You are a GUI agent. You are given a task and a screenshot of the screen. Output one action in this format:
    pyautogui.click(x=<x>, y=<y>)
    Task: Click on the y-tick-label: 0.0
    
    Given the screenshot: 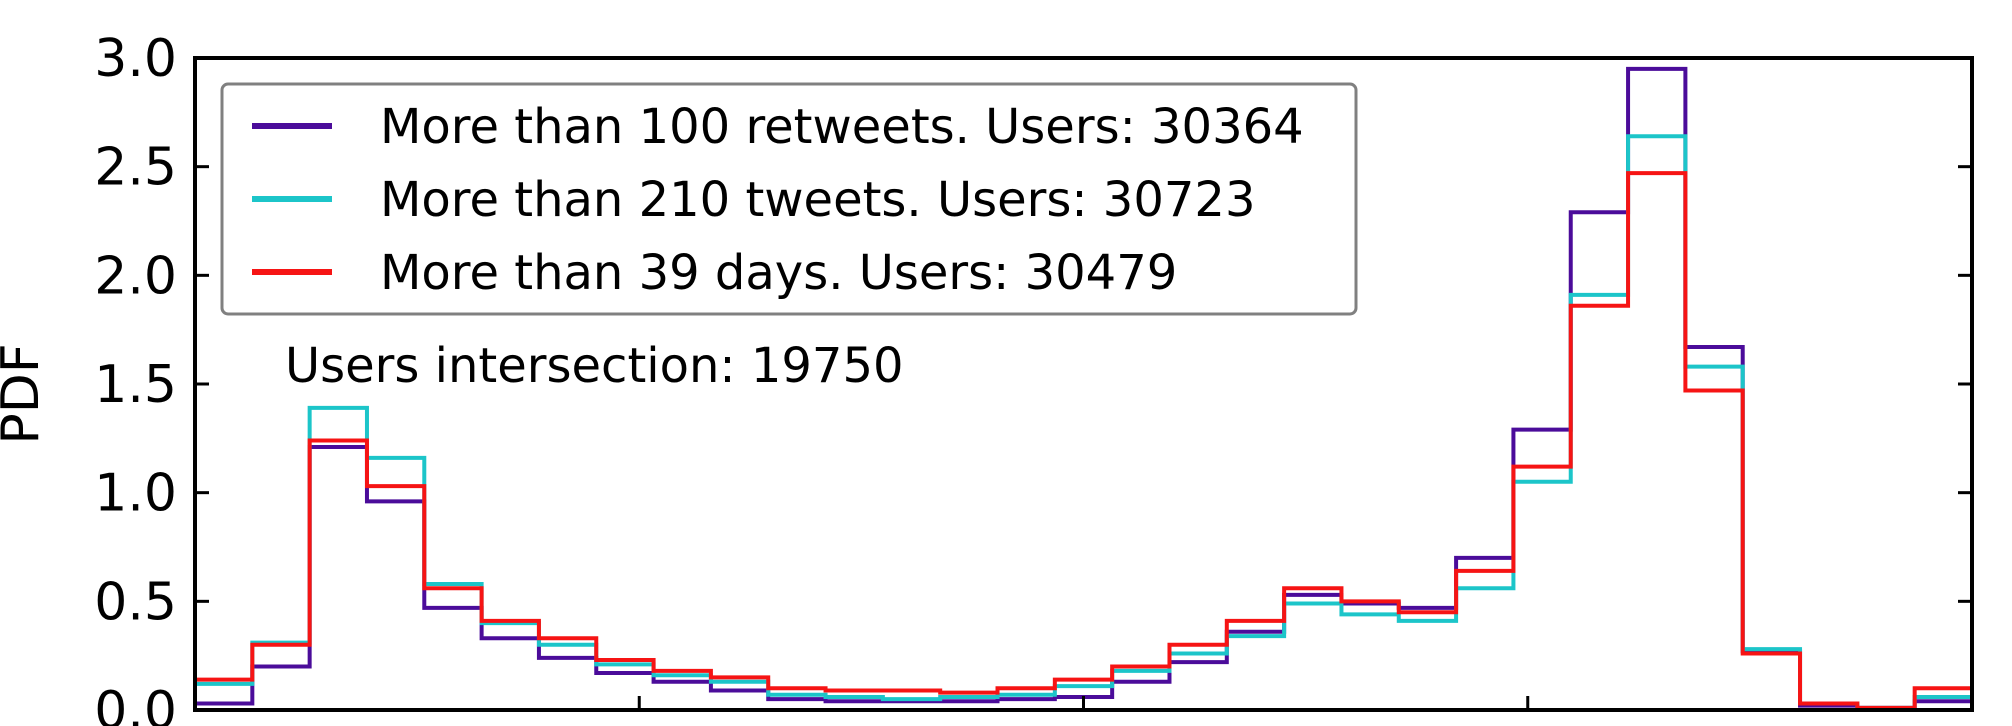 What is the action you would take?
    pyautogui.click(x=135, y=703)
    